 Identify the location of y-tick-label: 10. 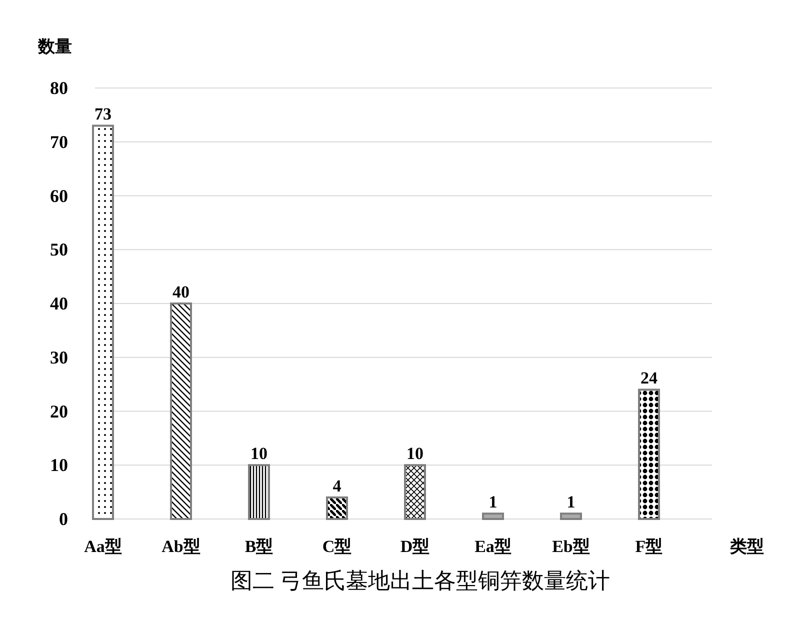
(59, 465).